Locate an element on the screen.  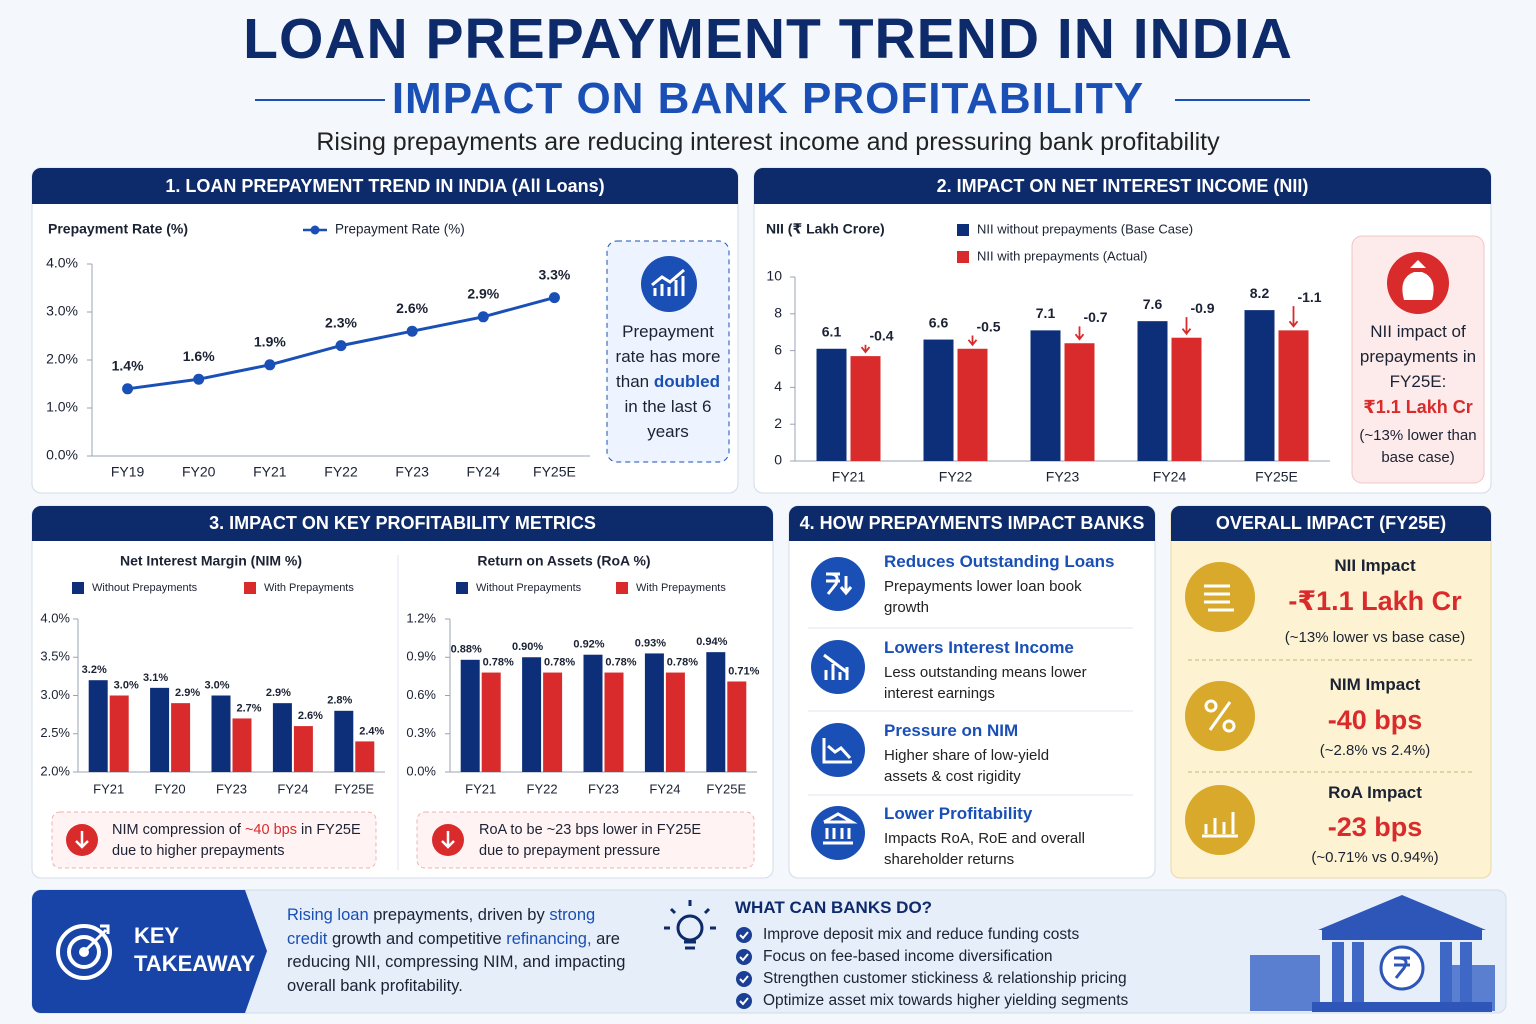
value-label: 2.3% is located at coordinates (341, 322).